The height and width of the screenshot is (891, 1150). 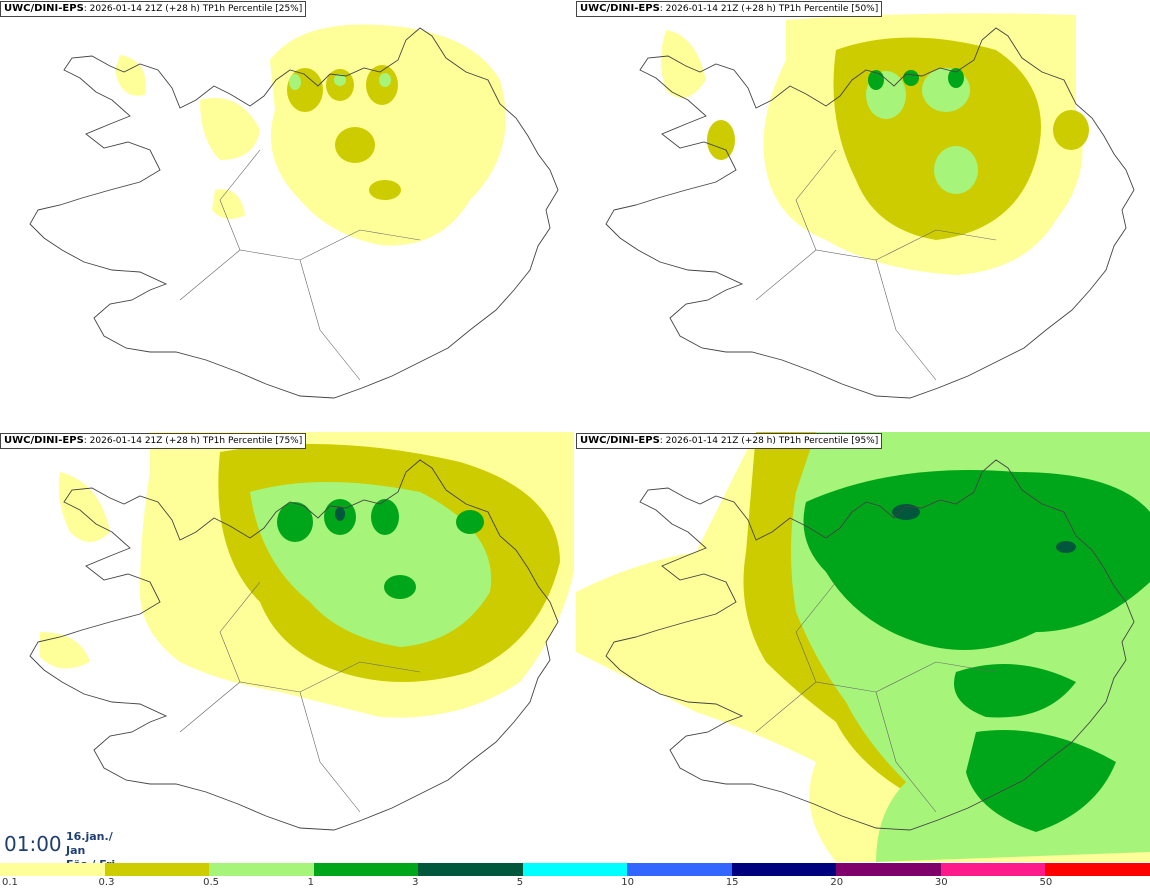 What do you see at coordinates (941, 882) in the screenshot?
I see `legend-tick-label: 30` at bounding box center [941, 882].